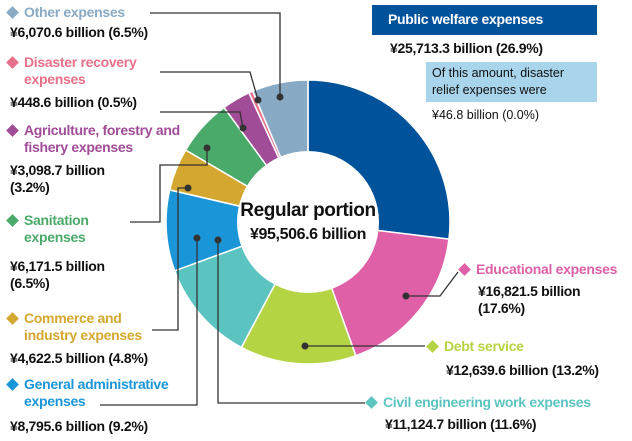  What do you see at coordinates (461, 424) in the screenshot?
I see `value-label: ¥11,124.7 billion (11.6%)` at bounding box center [461, 424].